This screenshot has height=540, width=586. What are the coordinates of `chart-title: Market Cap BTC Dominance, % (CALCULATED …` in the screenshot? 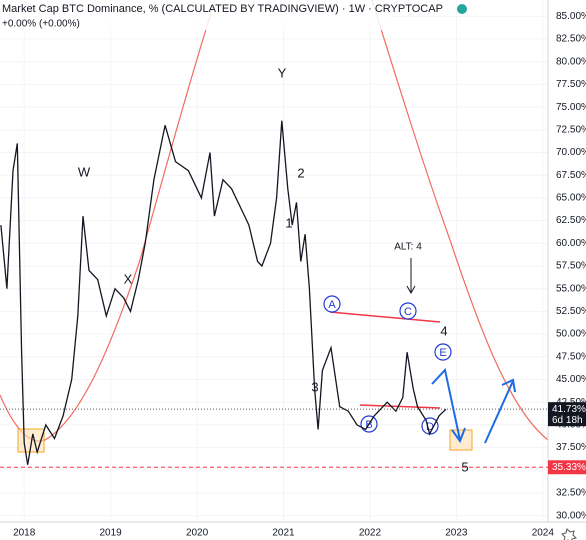 It's located at (222, 9).